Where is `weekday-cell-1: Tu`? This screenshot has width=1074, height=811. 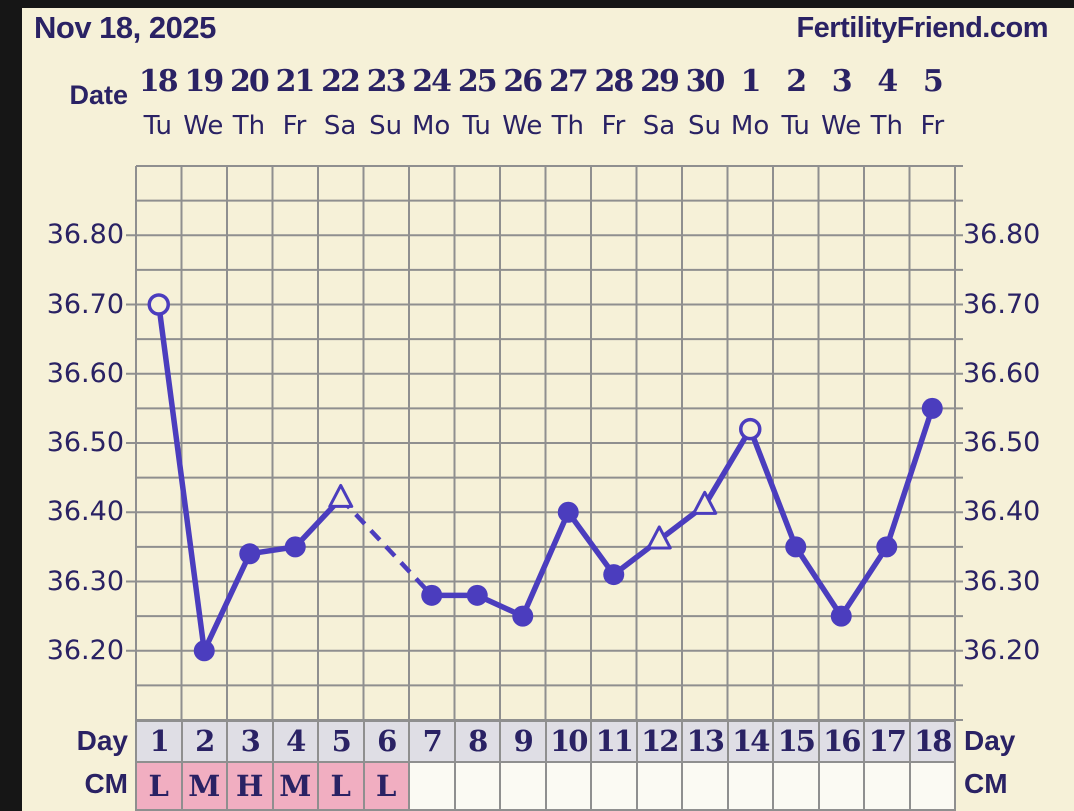
weekday-cell-1: Tu is located at coordinates (157, 126).